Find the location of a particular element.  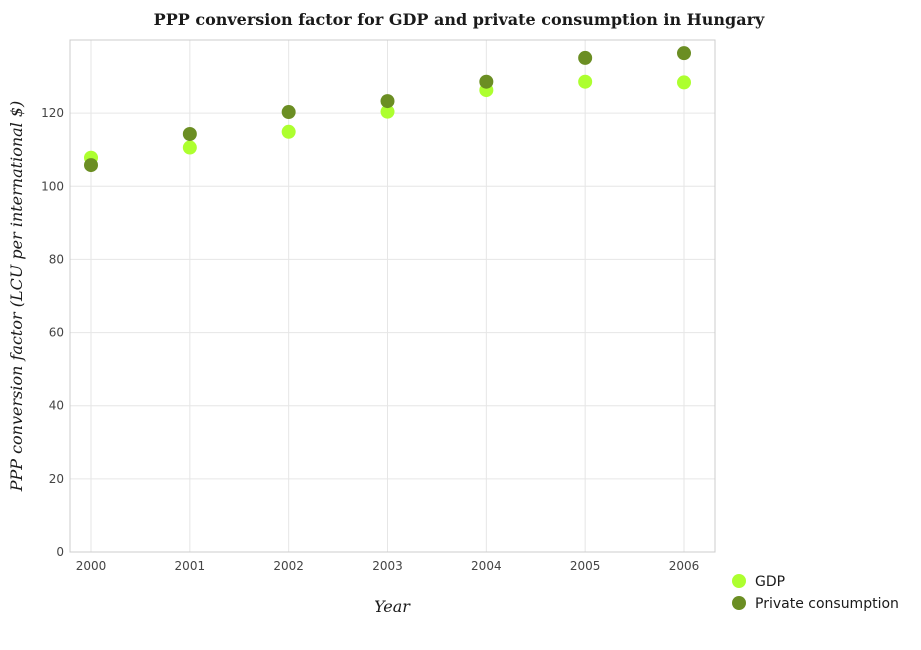

legend: GDP Private consumption is located at coordinates (815, 593).